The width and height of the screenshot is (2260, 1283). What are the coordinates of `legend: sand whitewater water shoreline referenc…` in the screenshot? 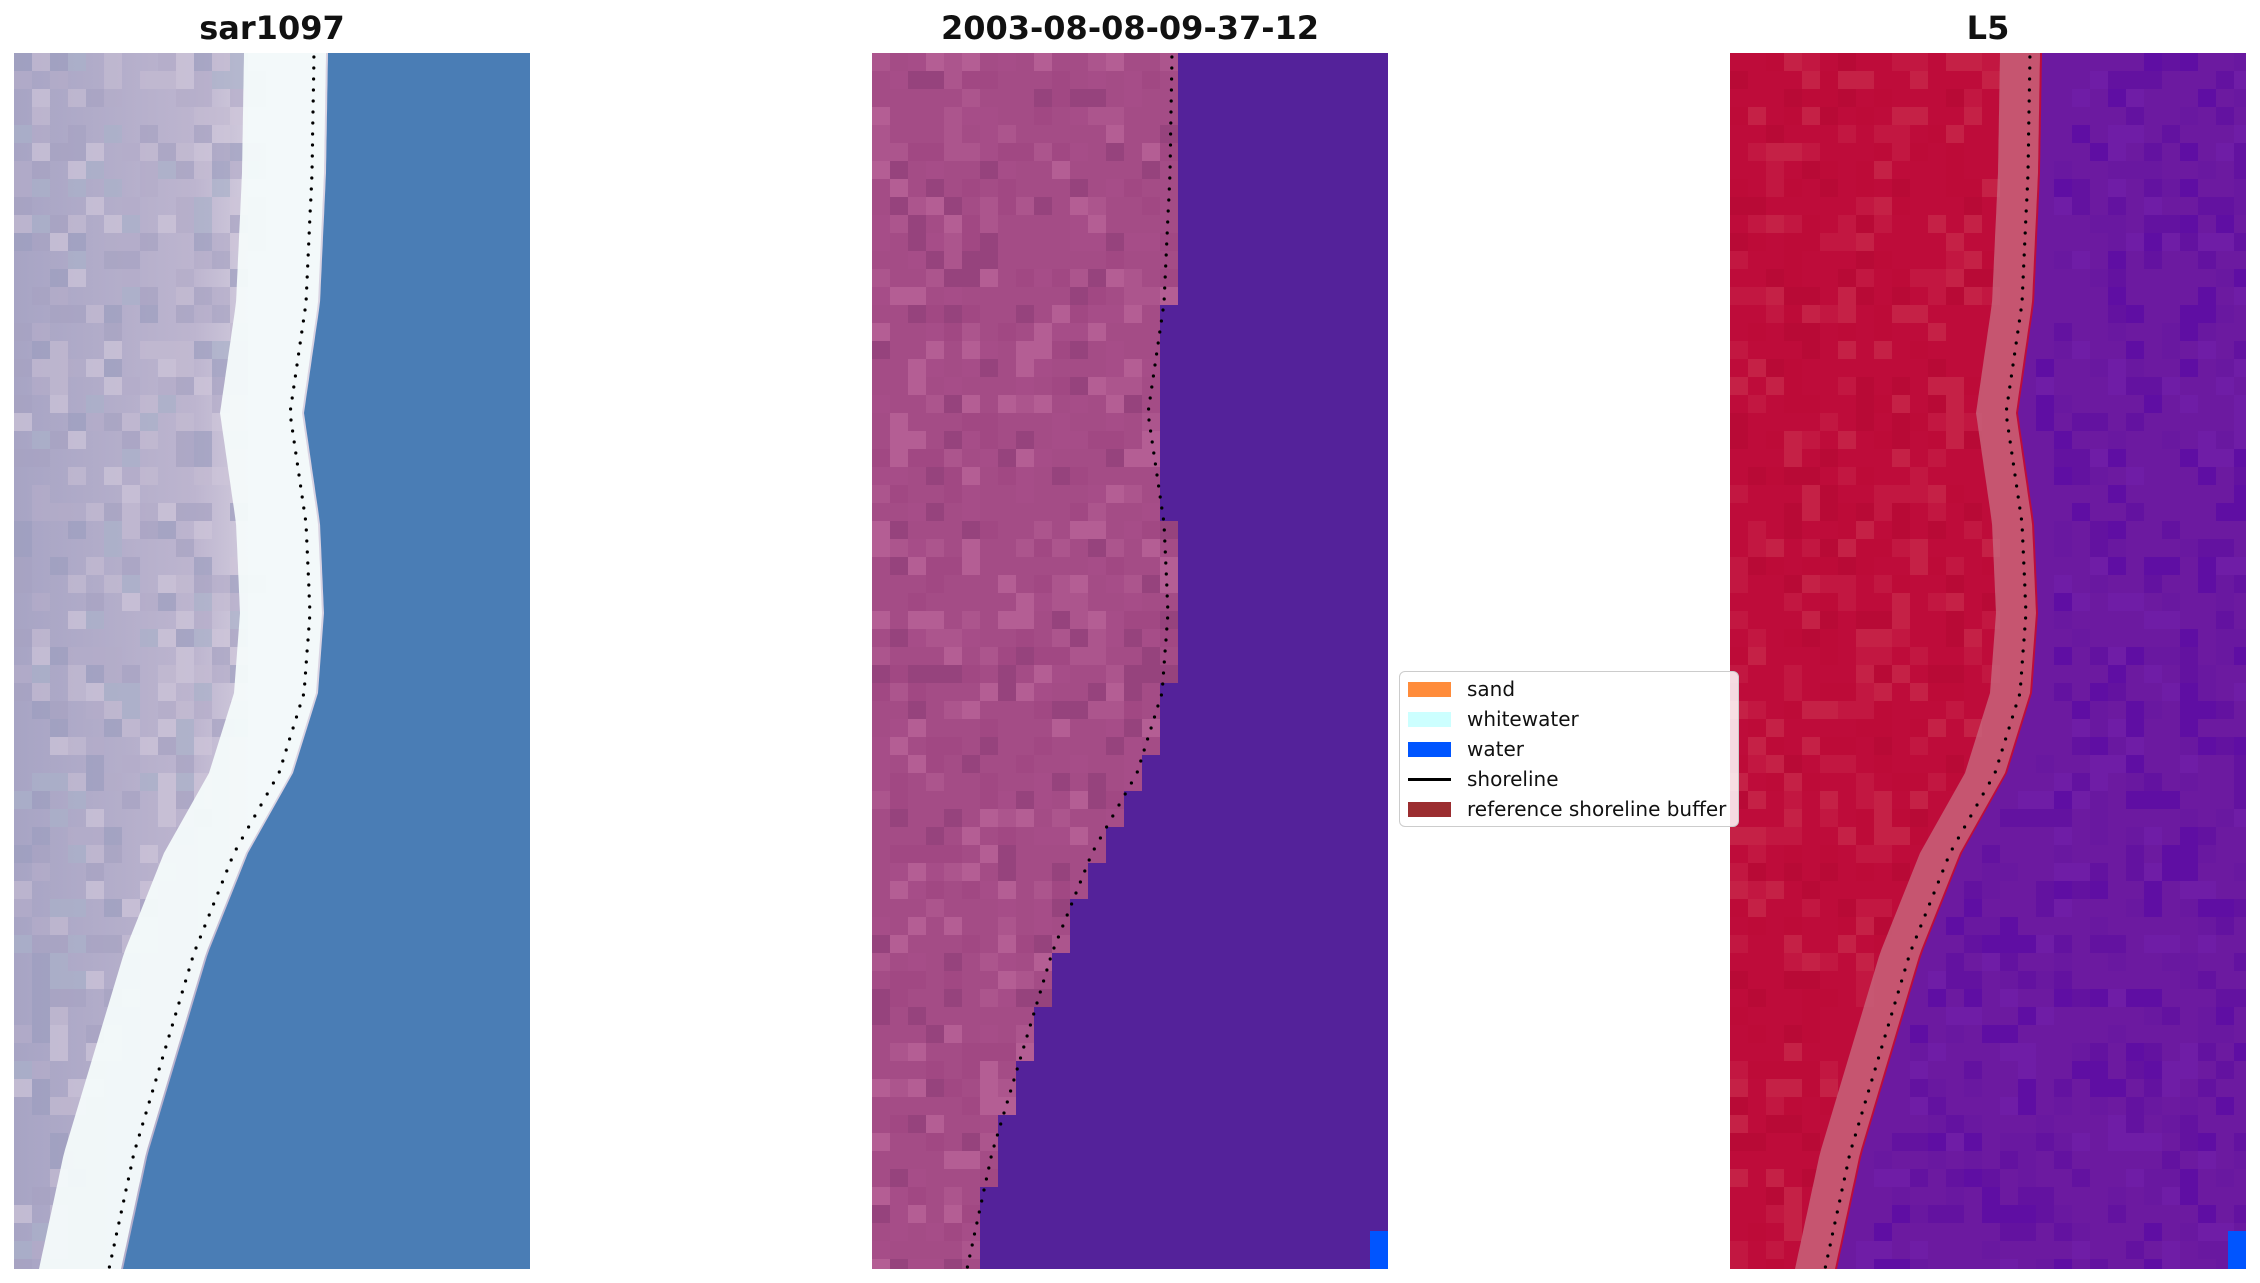 It's located at (1569, 749).